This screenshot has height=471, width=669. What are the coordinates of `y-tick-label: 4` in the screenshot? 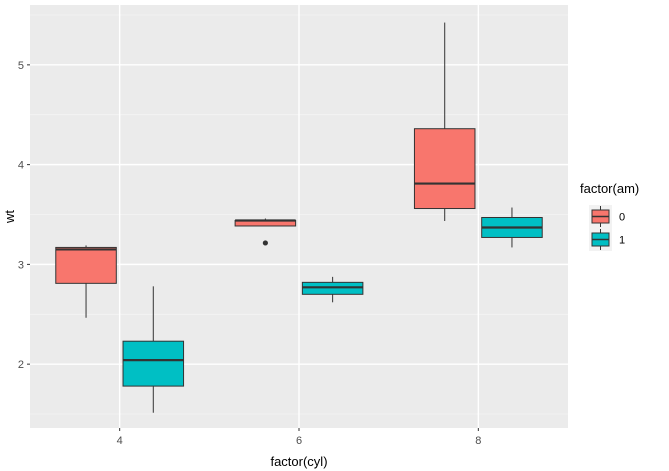 It's located at (21, 166).